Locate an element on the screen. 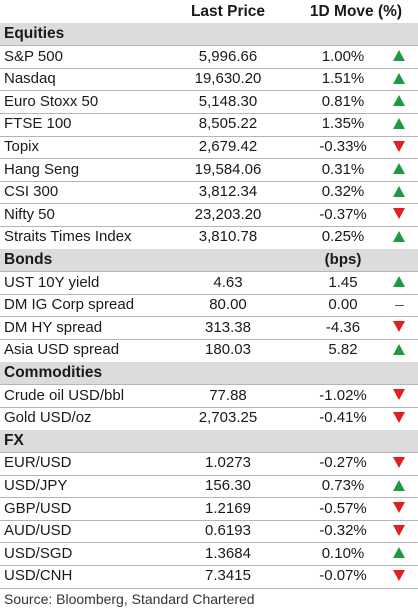 The width and height of the screenshot is (418, 611). table-row: EUR/USD 1.0273 -0.27% is located at coordinates (209, 463).